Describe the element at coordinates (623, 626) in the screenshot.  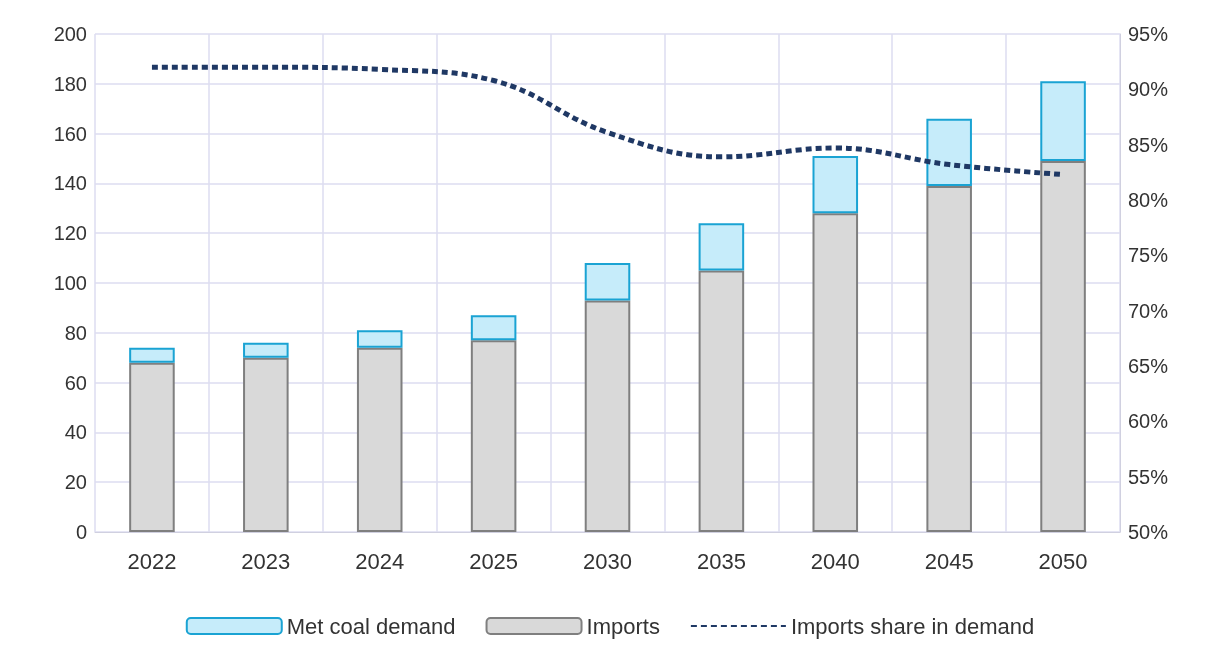
I see `legend-label: Imports` at that location.